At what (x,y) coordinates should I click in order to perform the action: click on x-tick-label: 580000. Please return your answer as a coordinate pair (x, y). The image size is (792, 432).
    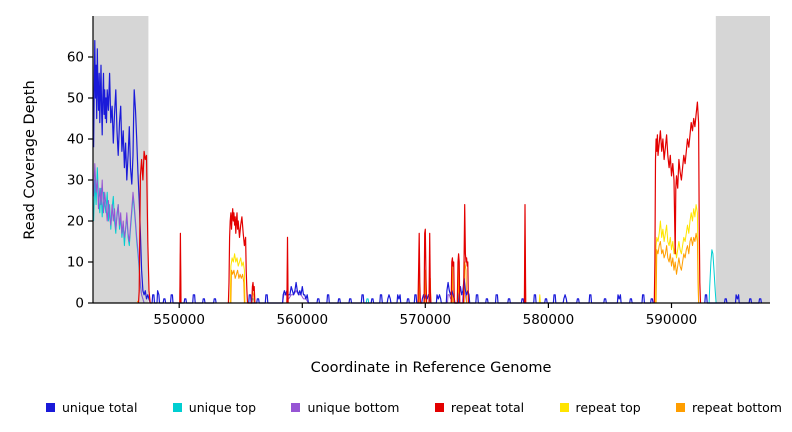
    Looking at the image, I should click on (549, 320).